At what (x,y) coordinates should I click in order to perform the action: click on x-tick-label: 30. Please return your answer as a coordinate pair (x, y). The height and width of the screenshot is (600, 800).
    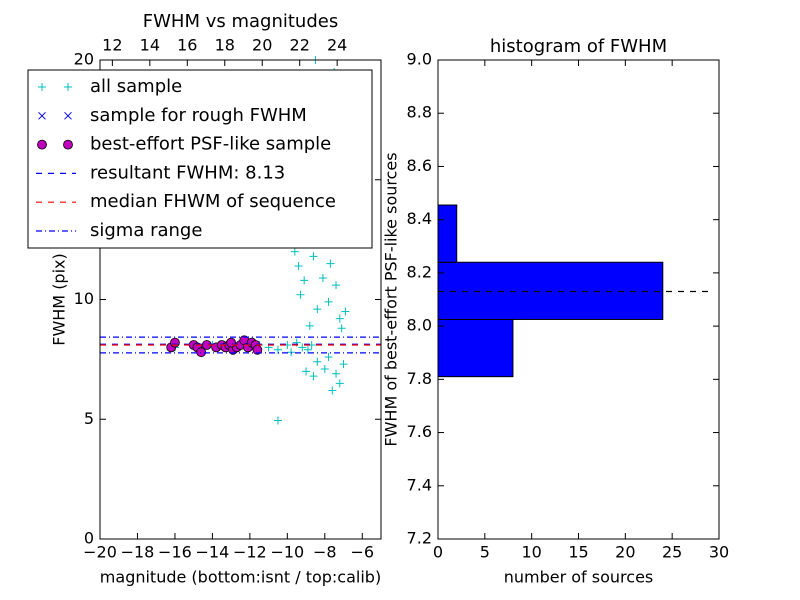
    Looking at the image, I should click on (719, 552).